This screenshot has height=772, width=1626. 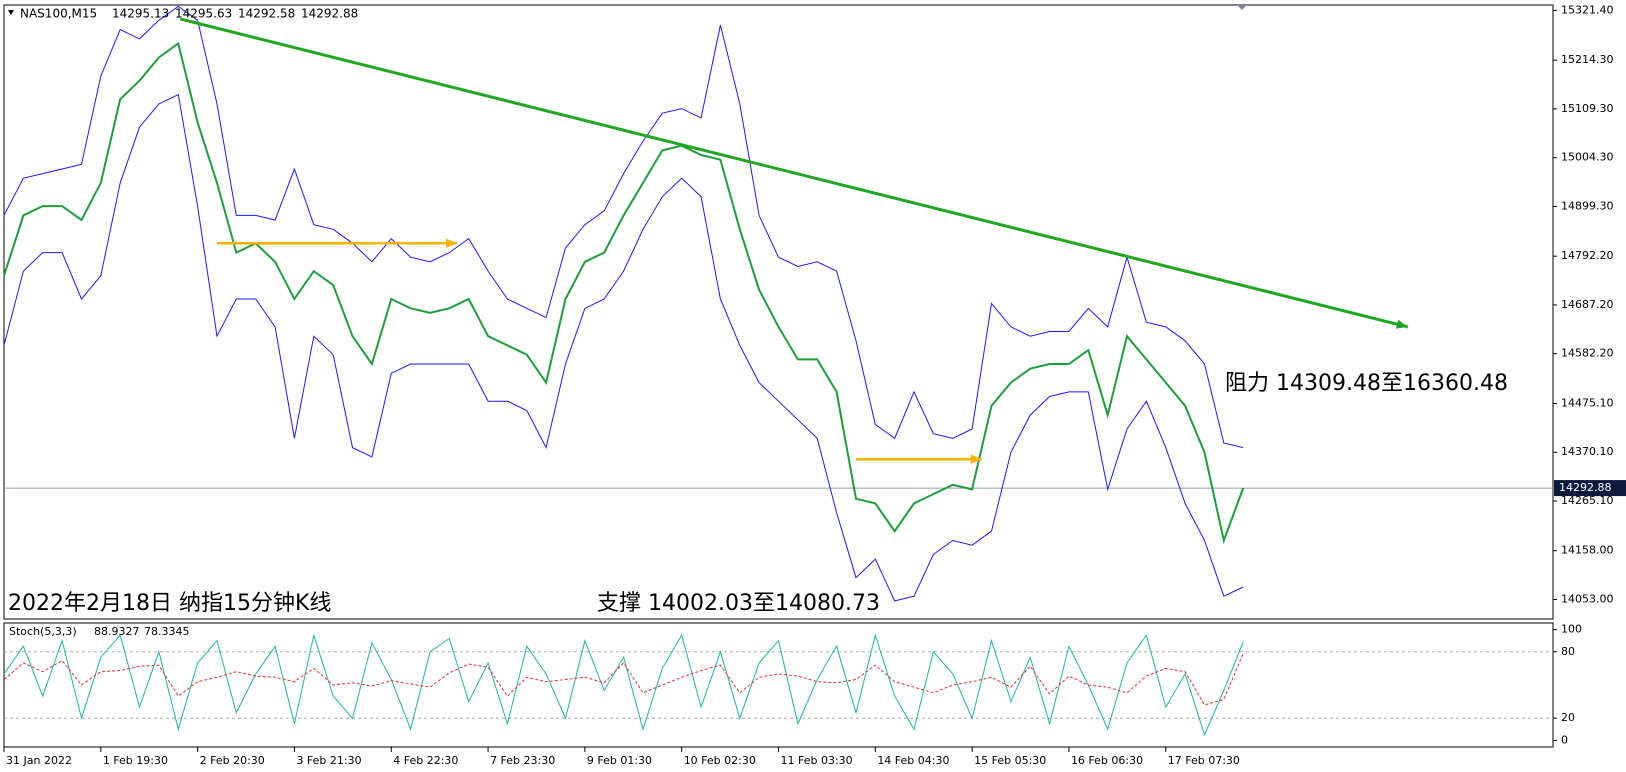 I want to click on x-tick-label: 10 Feb 02:30, so click(x=720, y=760).